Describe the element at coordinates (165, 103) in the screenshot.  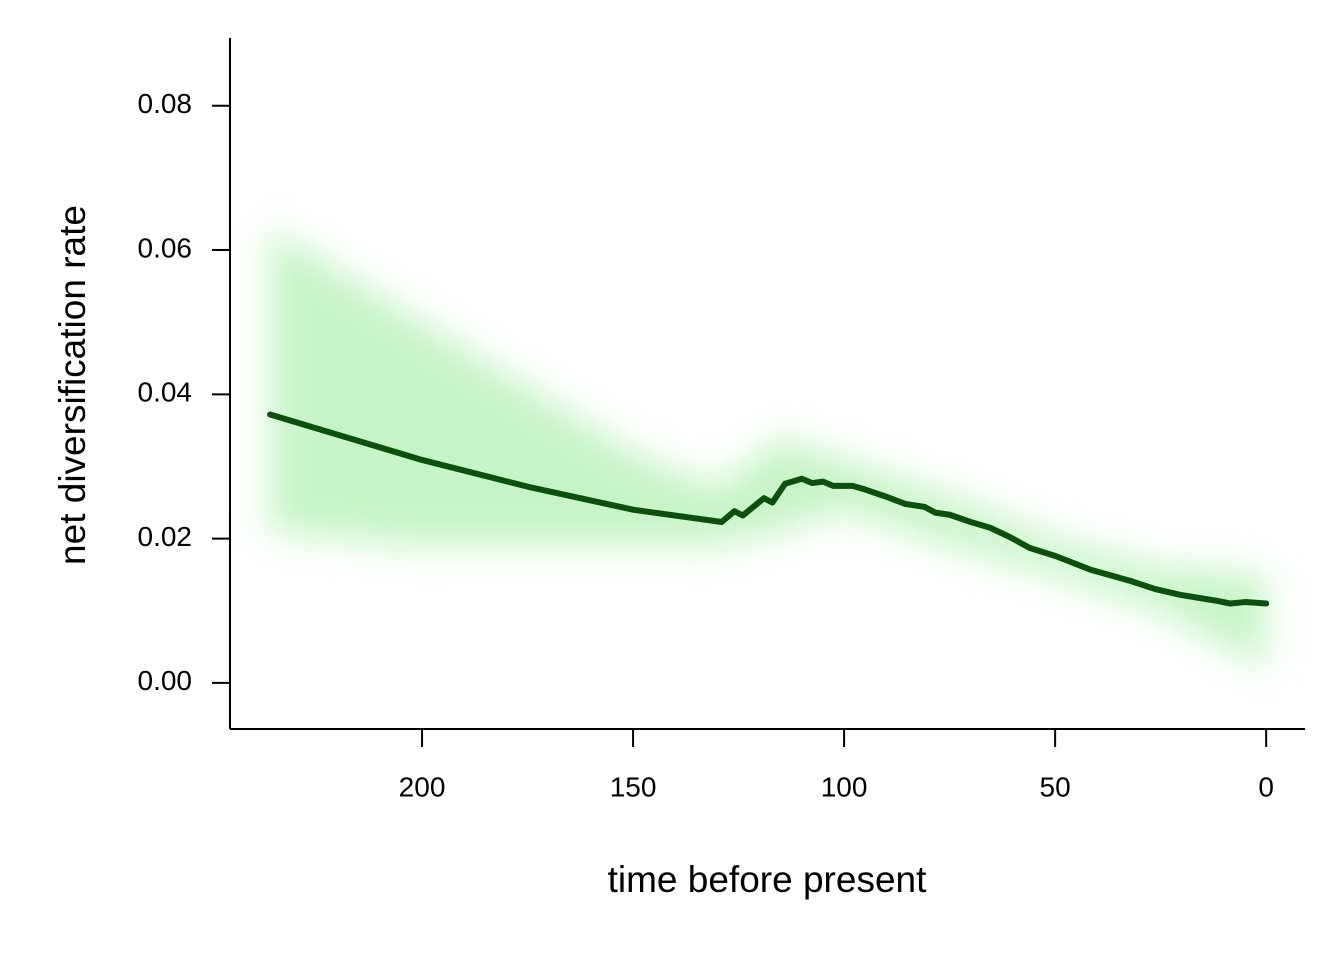
I see `y-tick-label: 0.08` at that location.